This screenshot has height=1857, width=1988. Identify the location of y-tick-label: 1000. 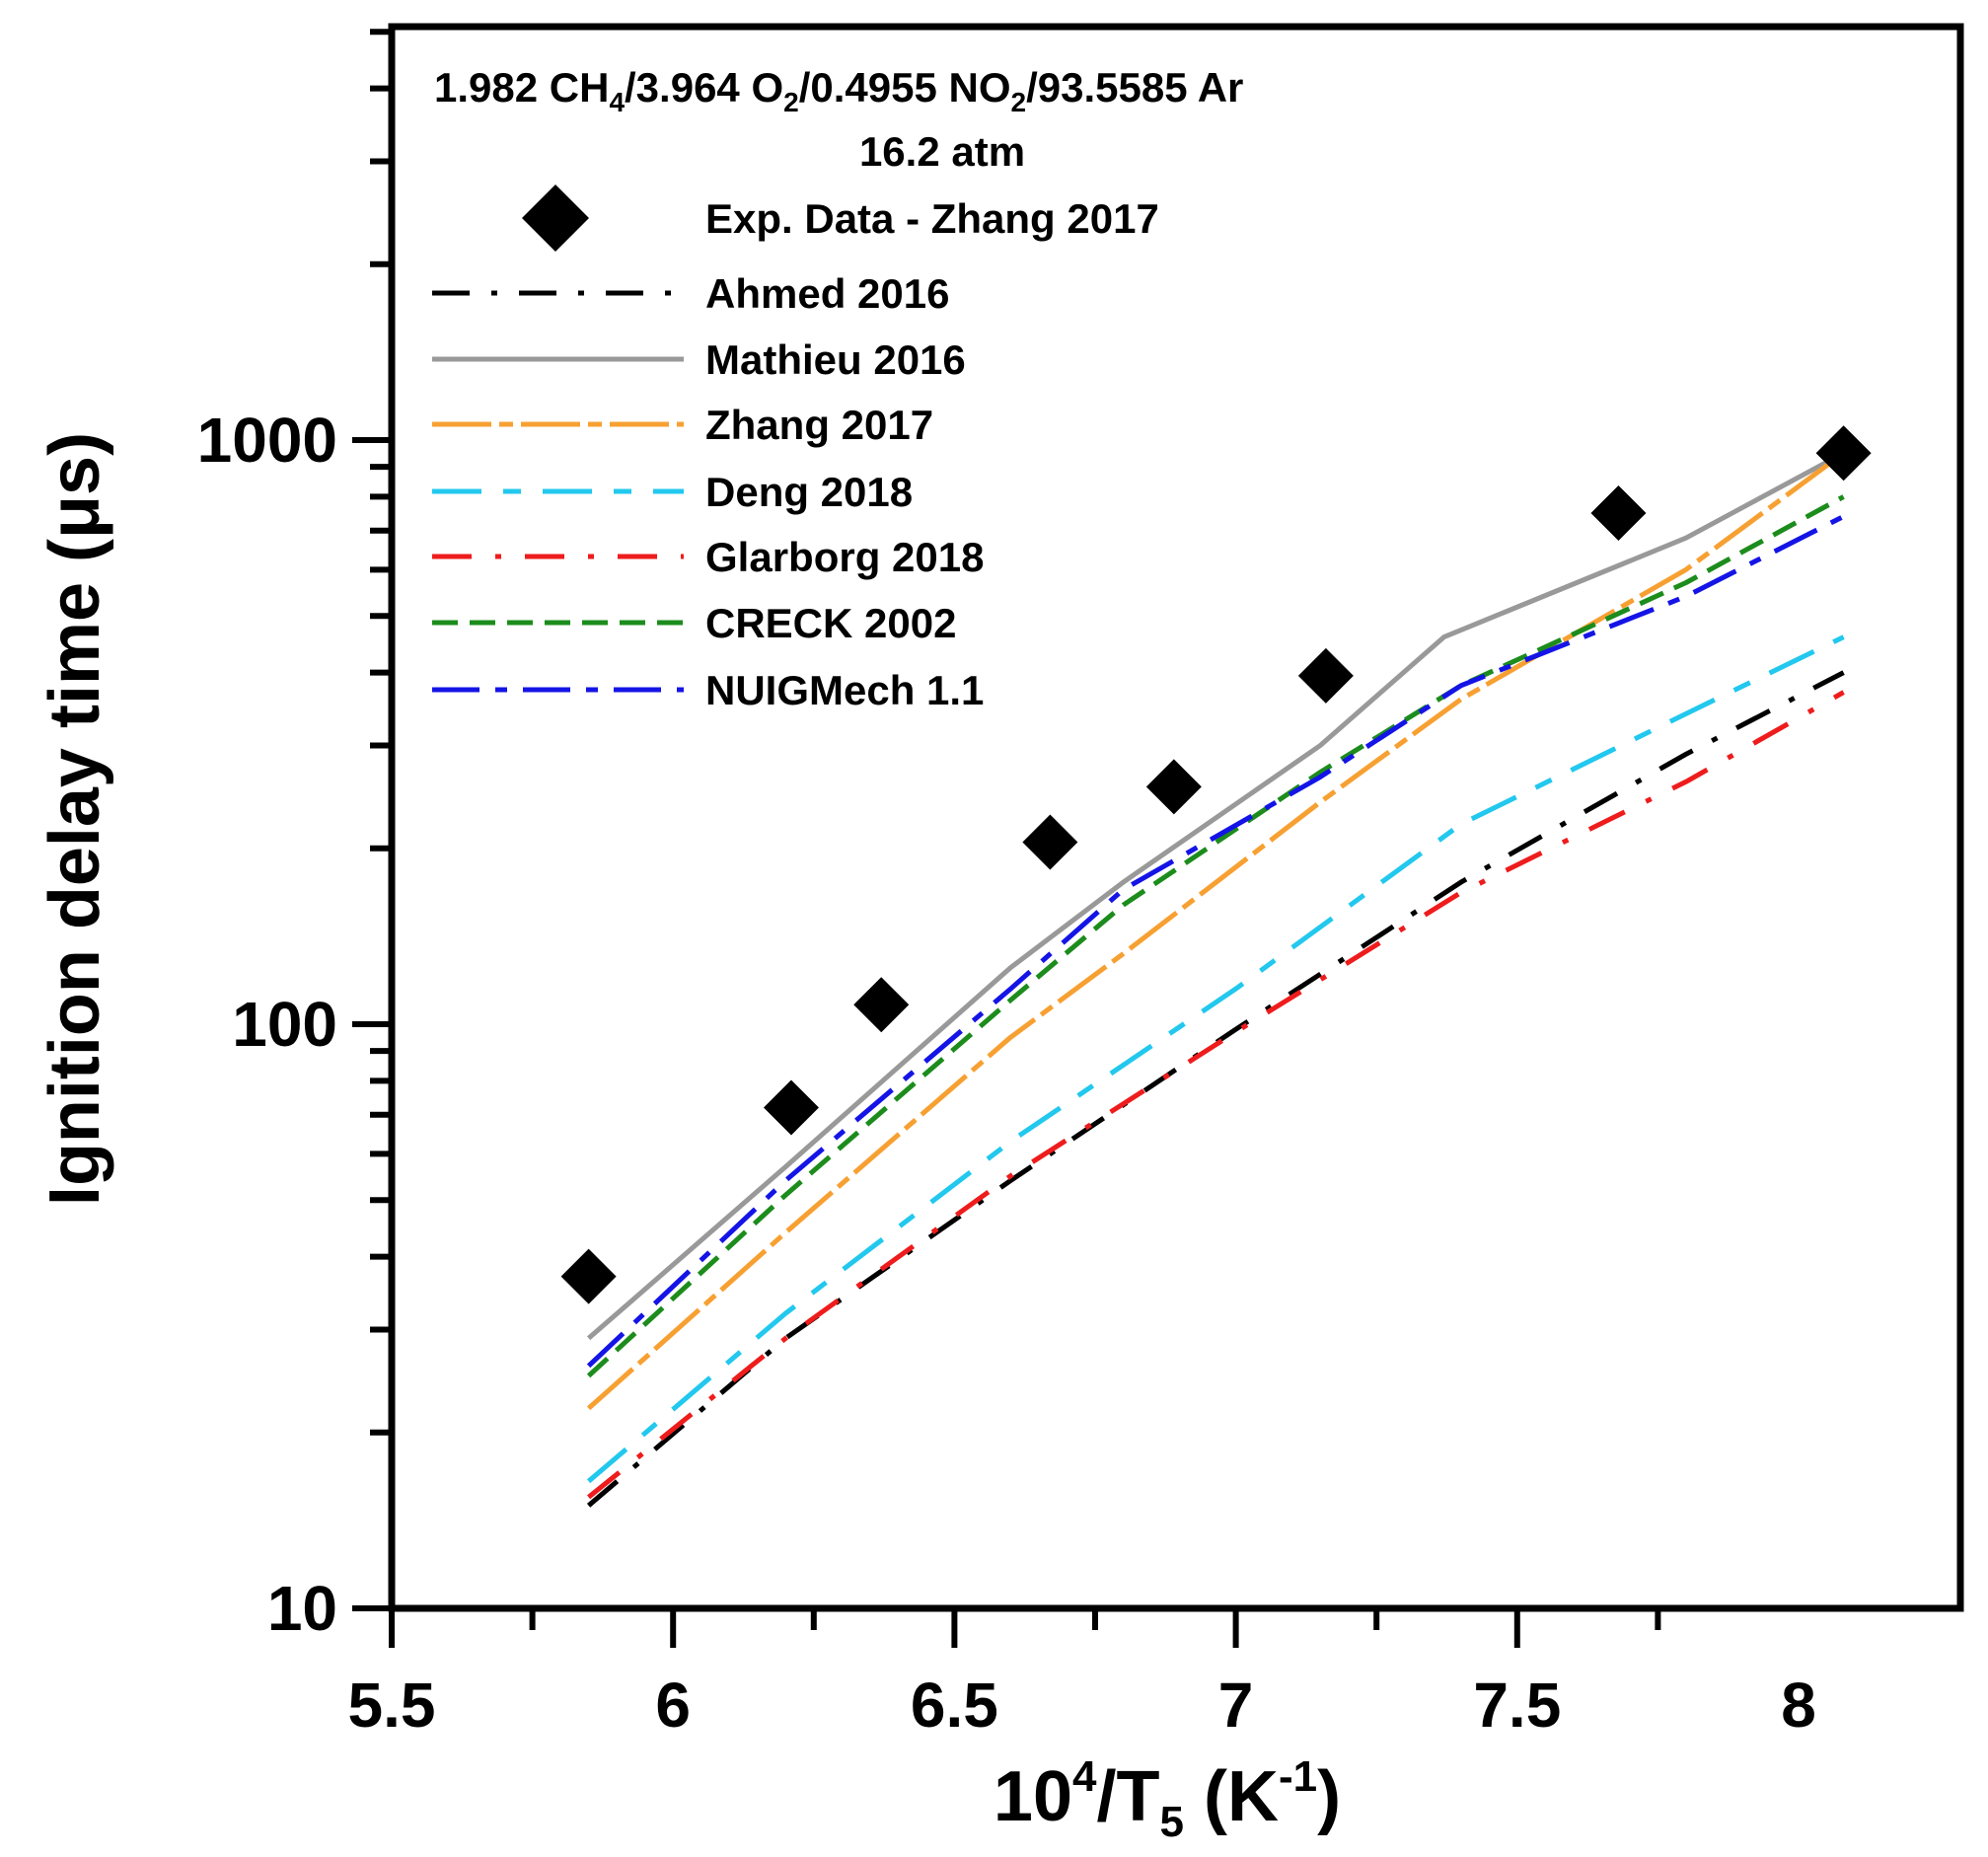
(267, 440).